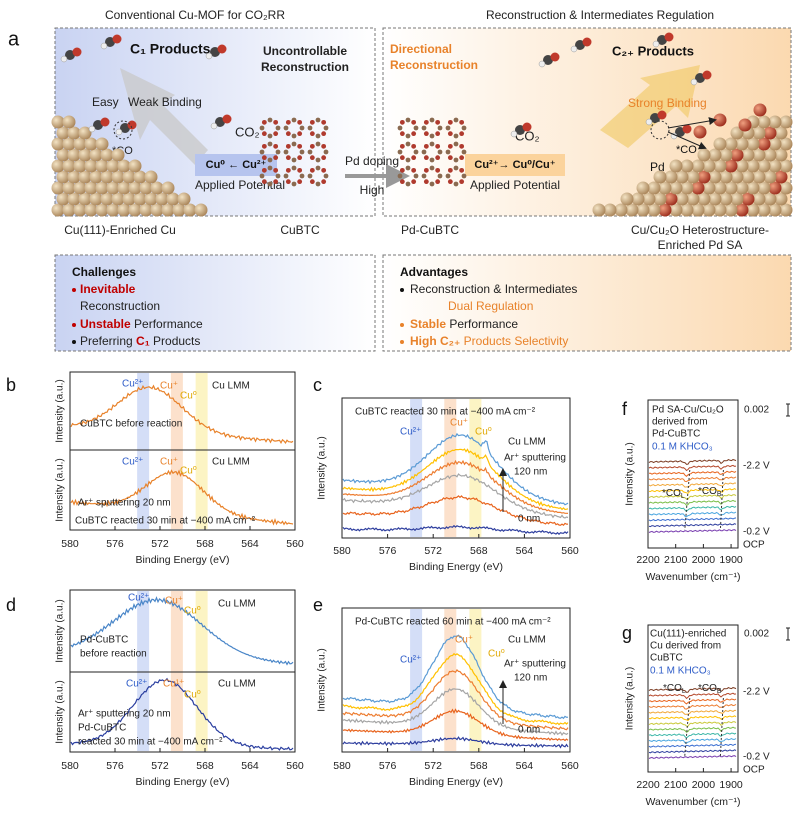 The width and height of the screenshot is (799, 825). Describe the element at coordinates (247, 131) in the screenshot. I see `note: CO₂` at that location.